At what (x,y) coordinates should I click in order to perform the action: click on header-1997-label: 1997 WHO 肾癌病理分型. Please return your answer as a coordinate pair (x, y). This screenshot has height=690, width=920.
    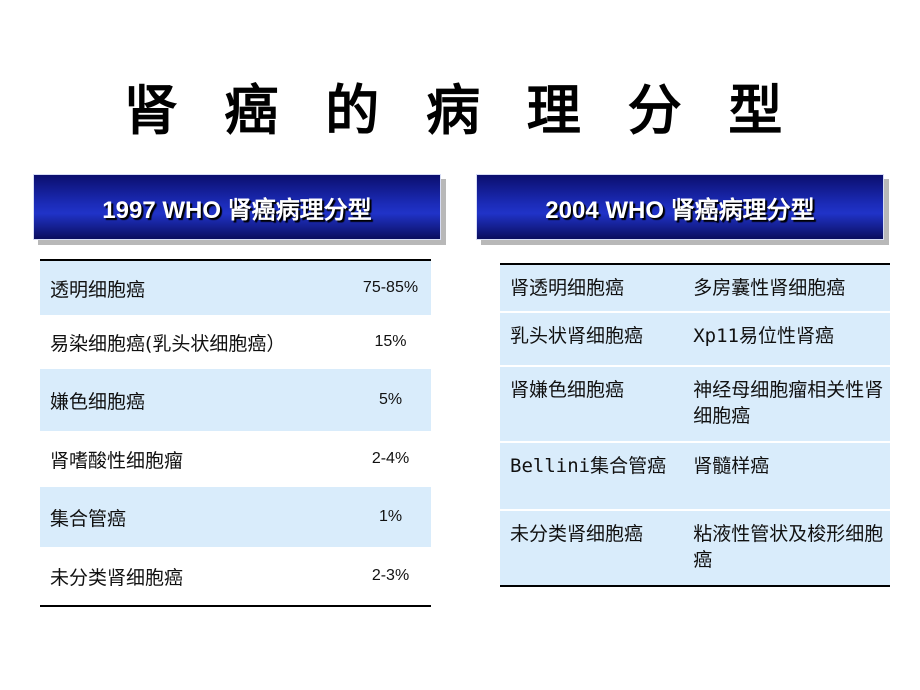
    Looking at the image, I should click on (237, 210).